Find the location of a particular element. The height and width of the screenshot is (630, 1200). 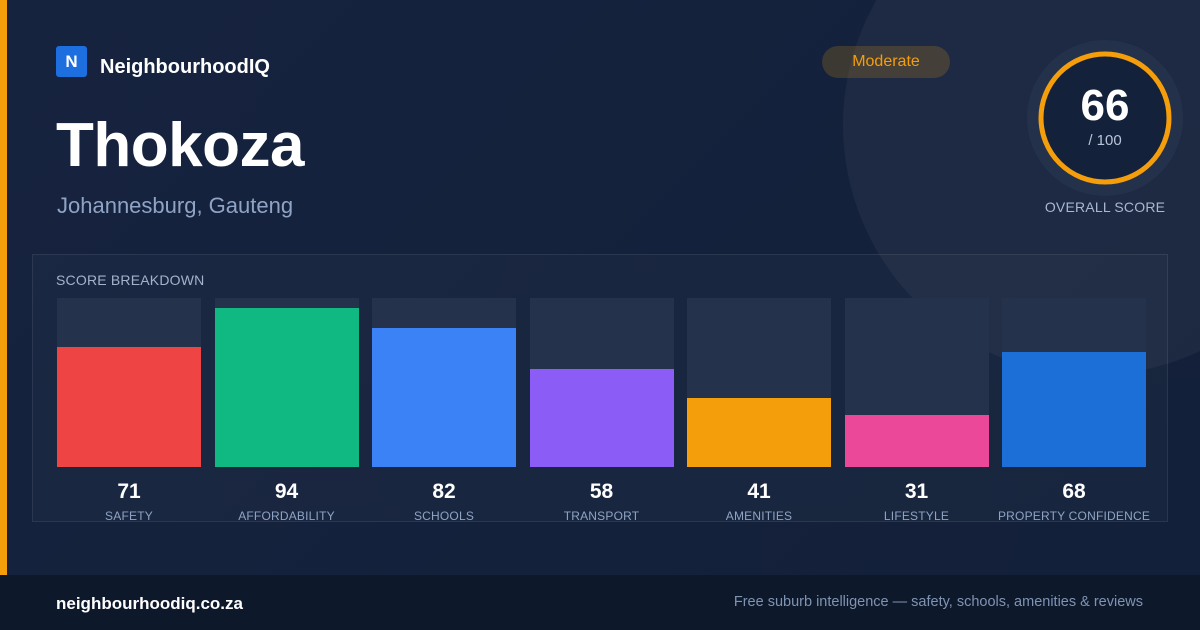

bar-value: 58 is located at coordinates (601, 491).